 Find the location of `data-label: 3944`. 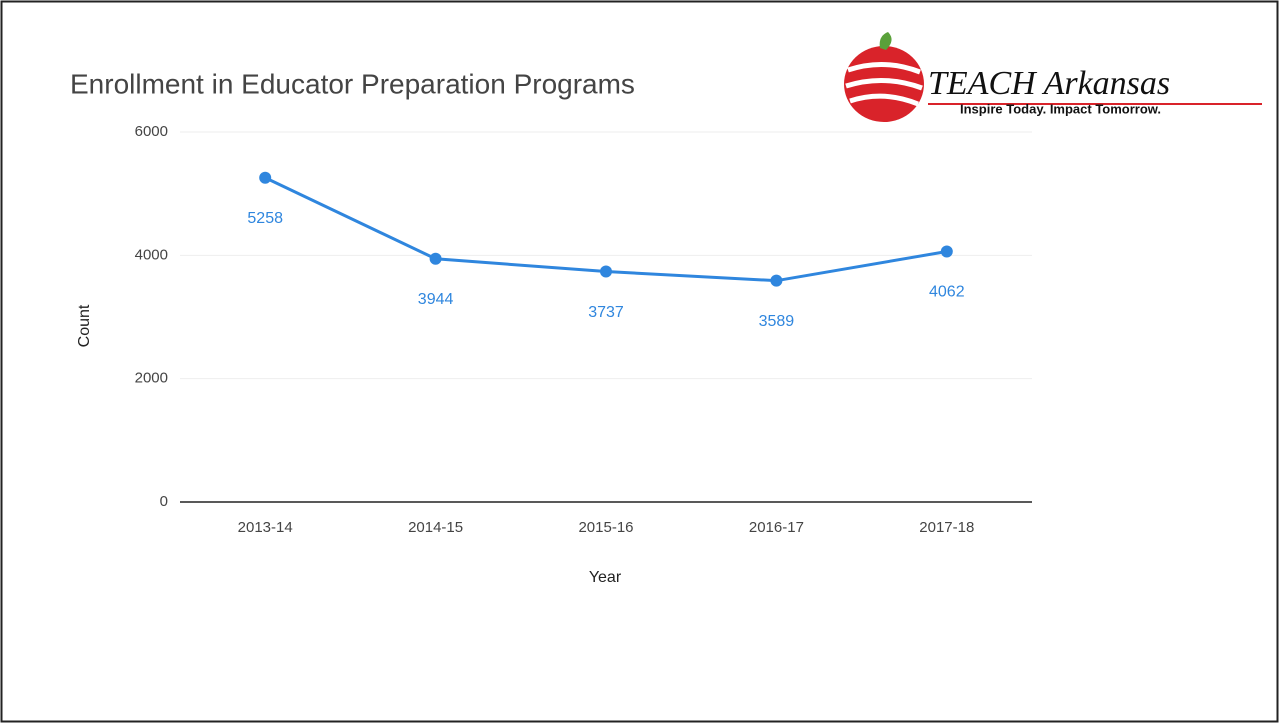

data-label: 3944 is located at coordinates (436, 299).